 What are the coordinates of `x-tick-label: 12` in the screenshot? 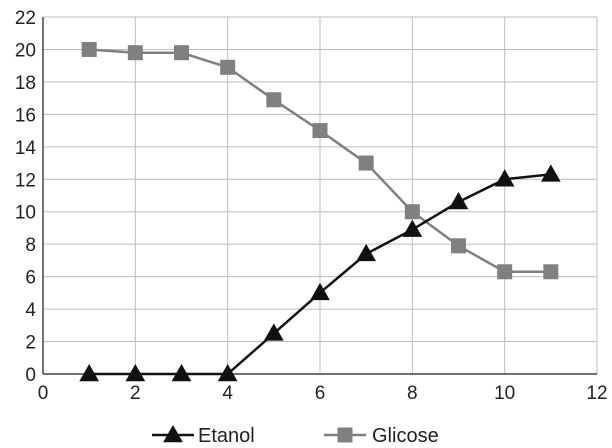 It's located at (596, 393).